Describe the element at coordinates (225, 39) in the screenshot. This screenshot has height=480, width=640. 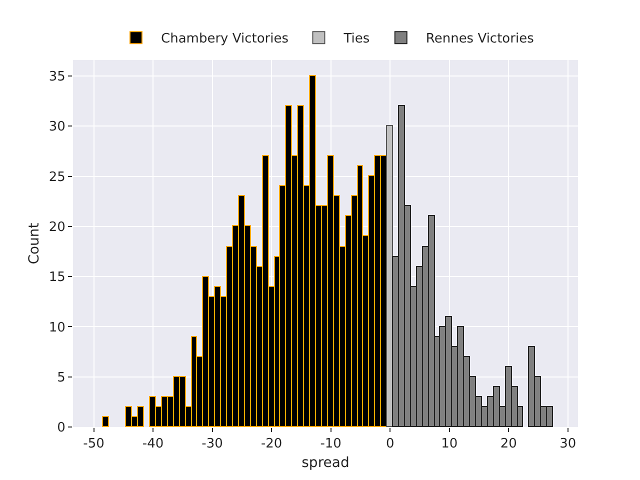
I see `legend-label: Chambery Victories` at that location.